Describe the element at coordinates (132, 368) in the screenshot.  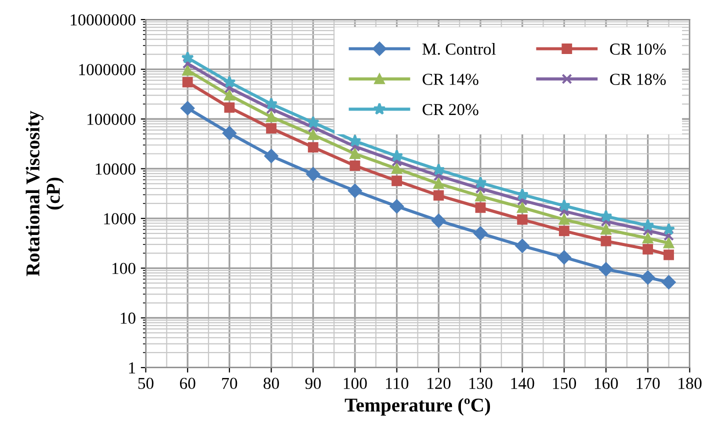
I see `y-tick-label: 1` at that location.